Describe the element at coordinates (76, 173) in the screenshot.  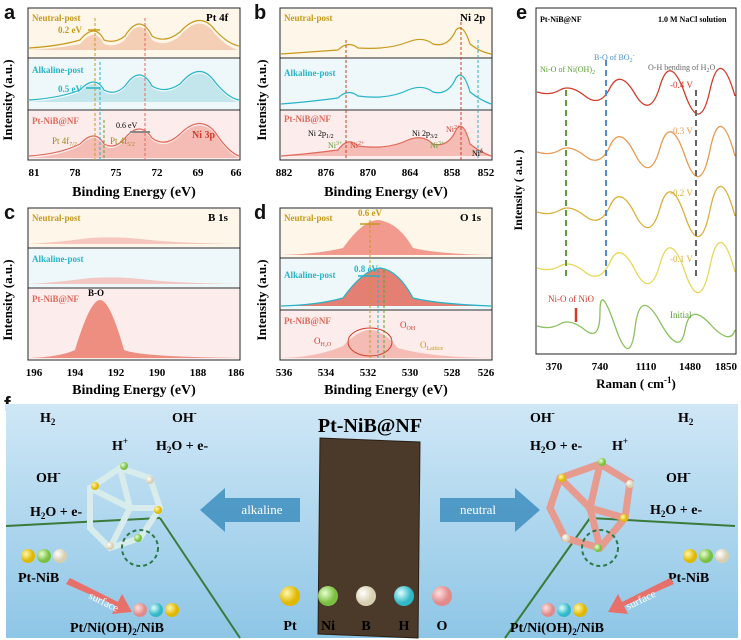
I see `svg-text: 78` at that location.